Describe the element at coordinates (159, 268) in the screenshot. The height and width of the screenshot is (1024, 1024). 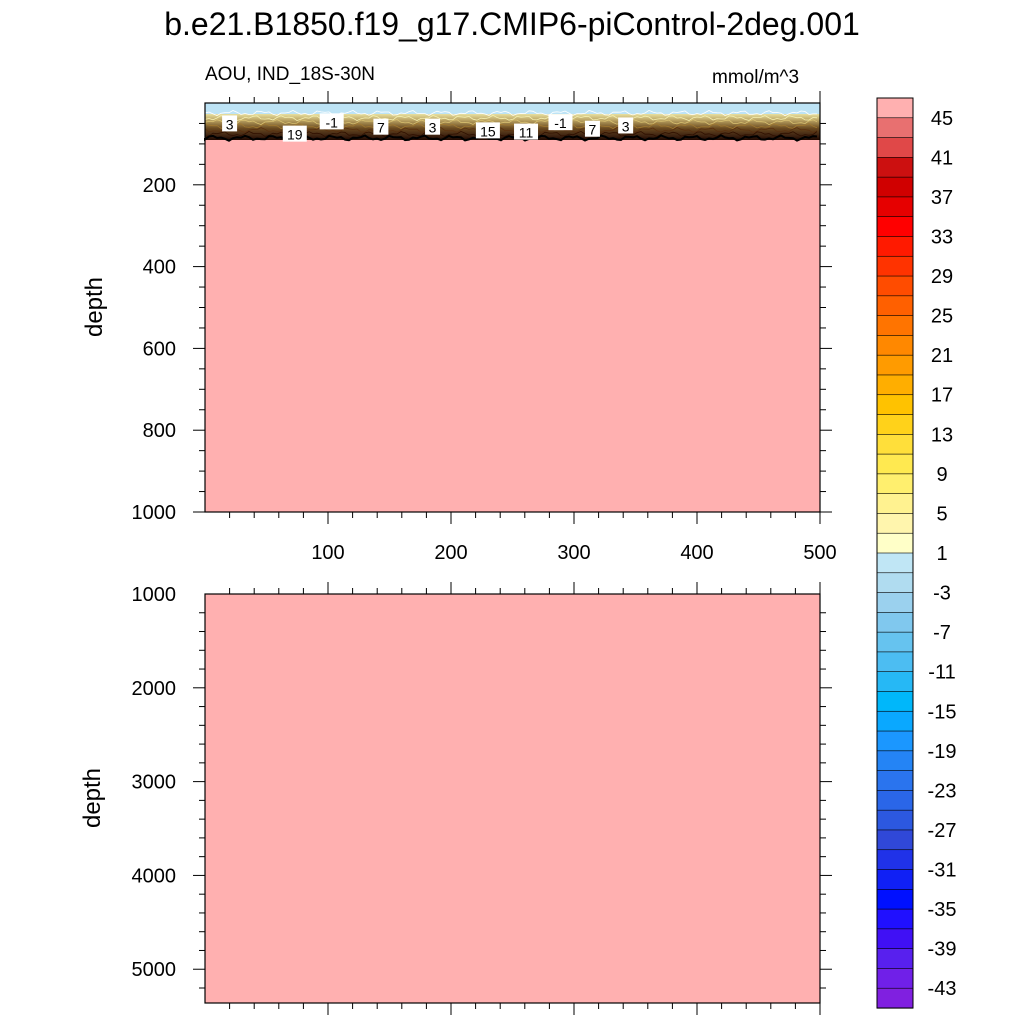
I see `y-tick-label: 400` at that location.